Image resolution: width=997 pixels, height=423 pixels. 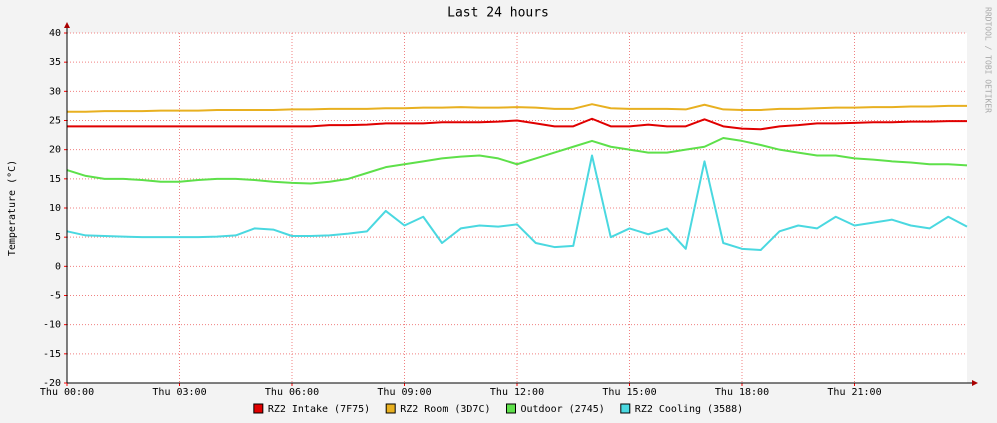 What do you see at coordinates (498, 13) in the screenshot?
I see `chart-title: Last 24 hours` at bounding box center [498, 13].